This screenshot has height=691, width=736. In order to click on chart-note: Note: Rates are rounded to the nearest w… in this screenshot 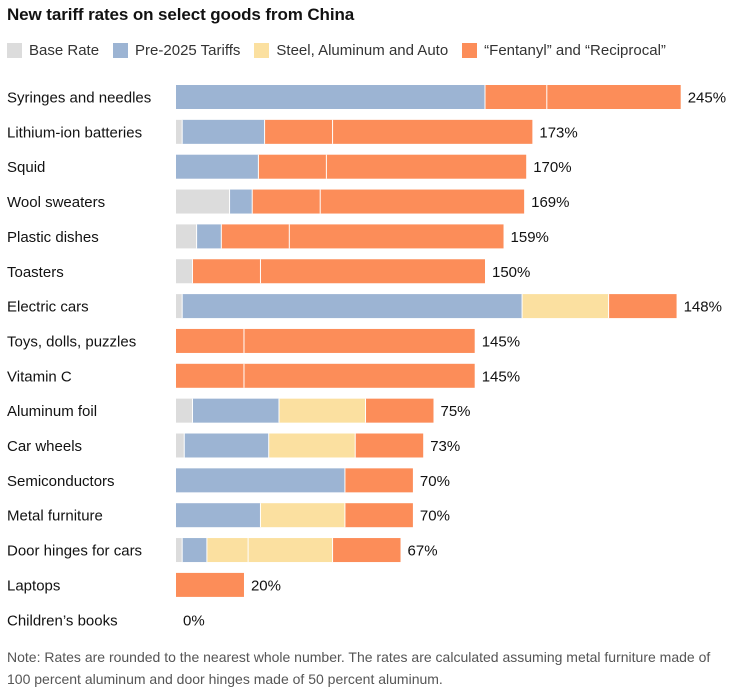, I will do `click(359, 668)`.